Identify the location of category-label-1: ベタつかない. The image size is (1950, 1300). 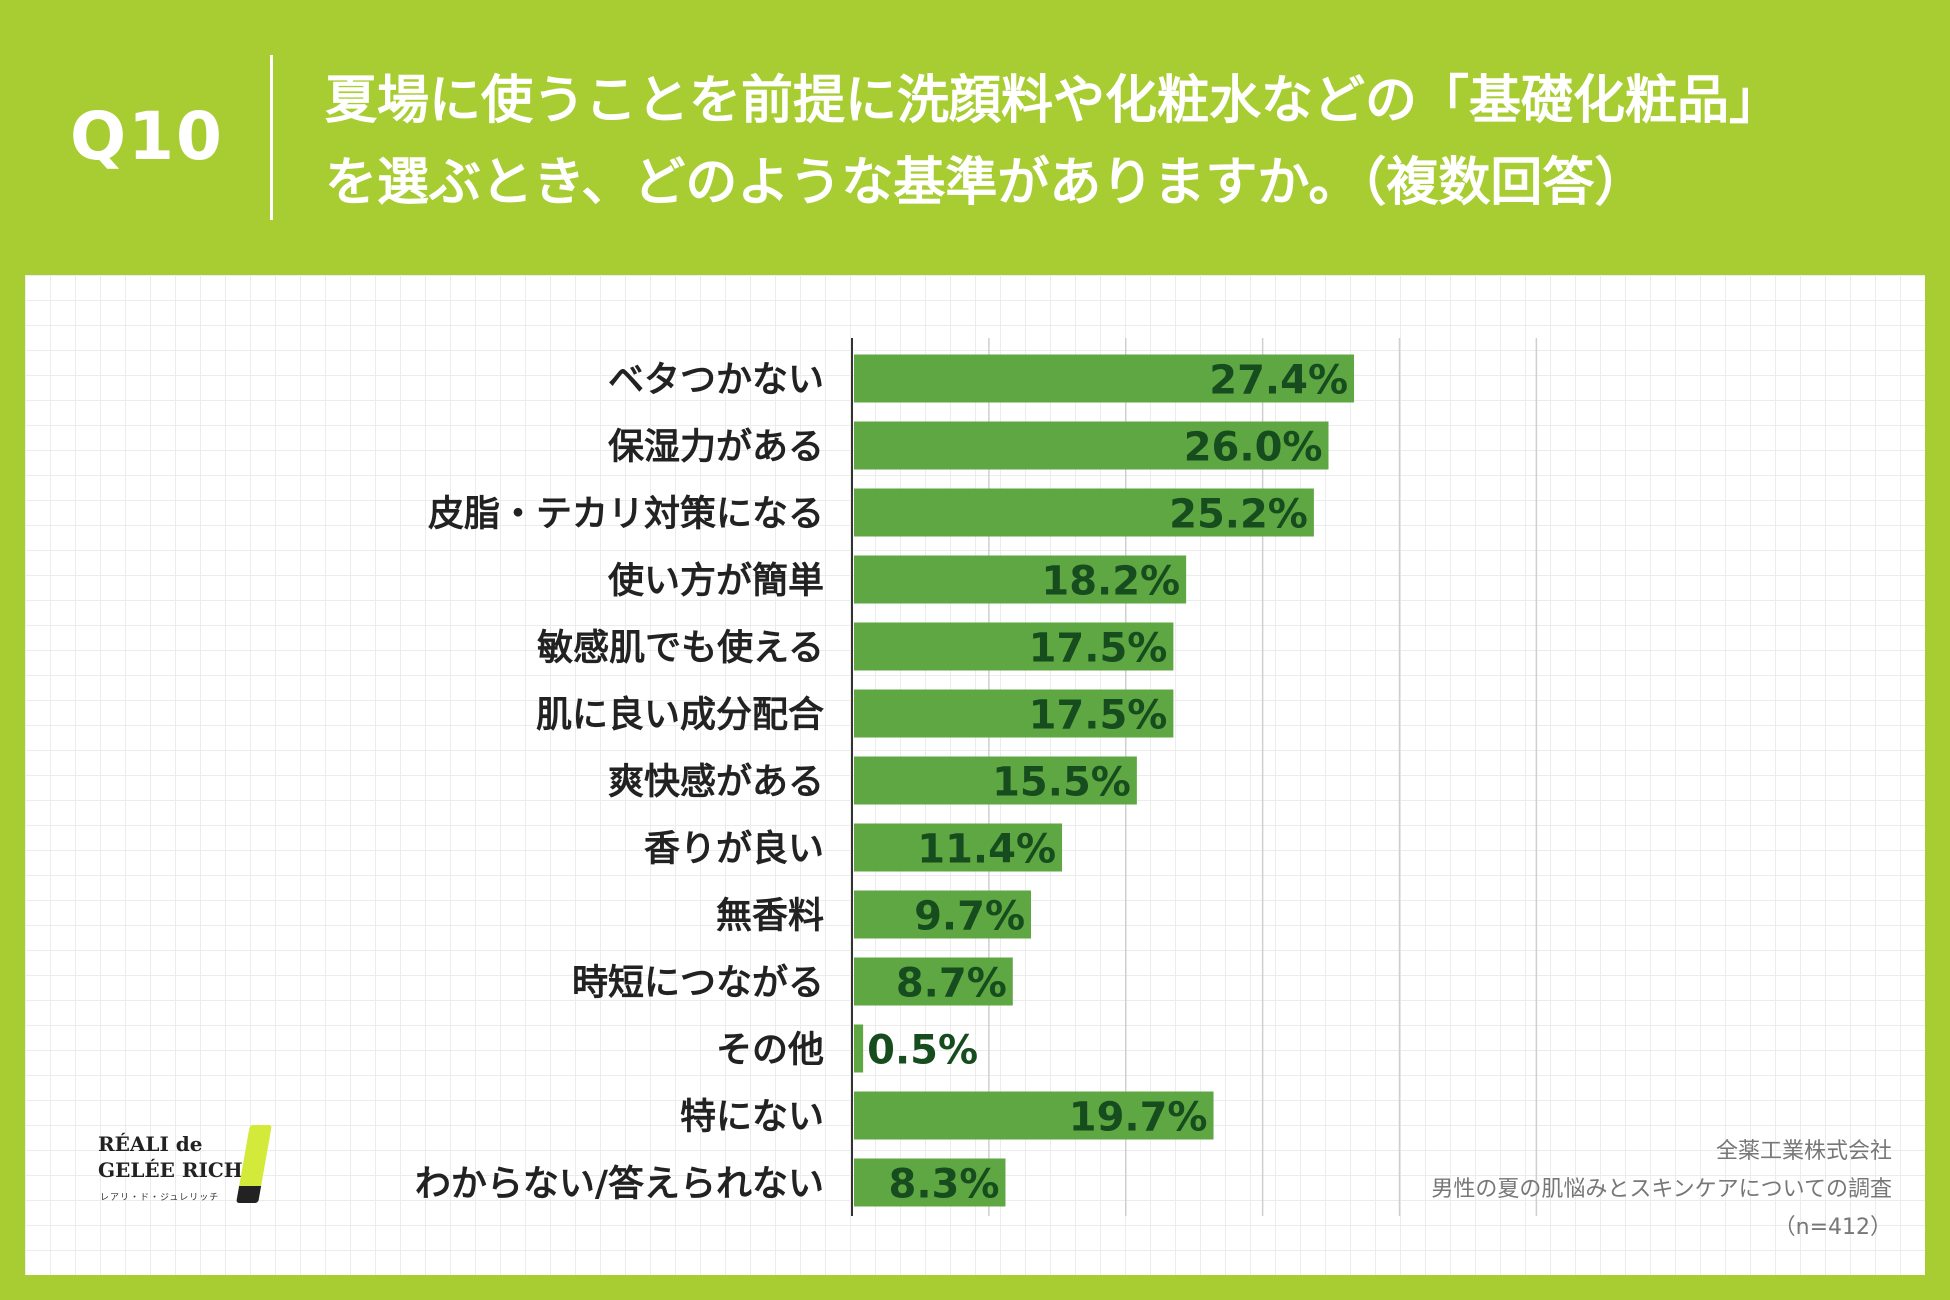
(716, 380).